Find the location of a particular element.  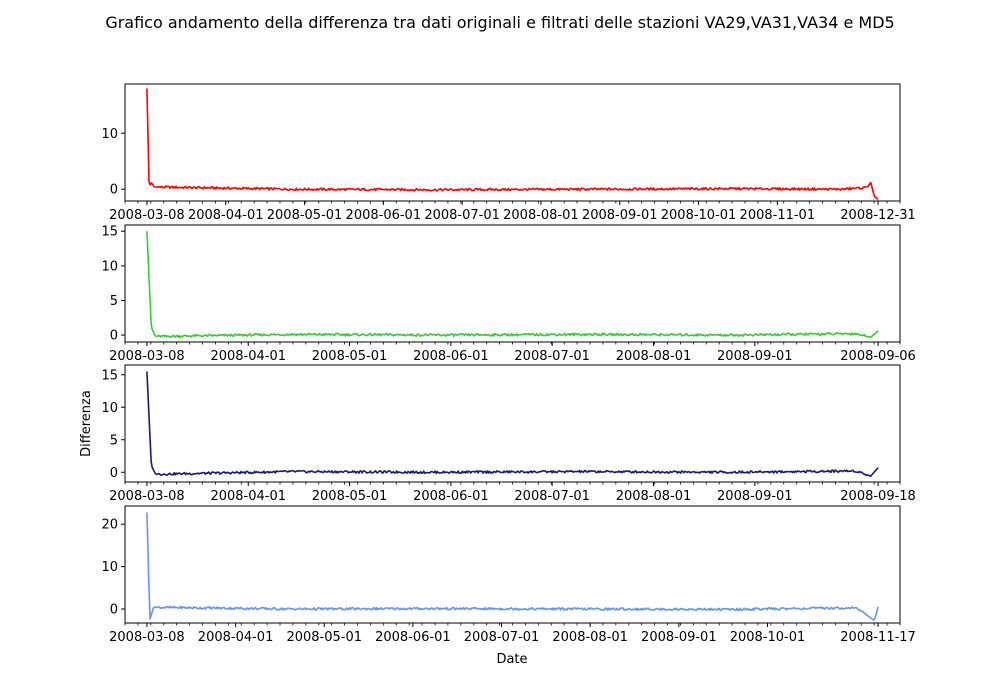

x-tick-label: 2008-09-06 is located at coordinates (878, 356).